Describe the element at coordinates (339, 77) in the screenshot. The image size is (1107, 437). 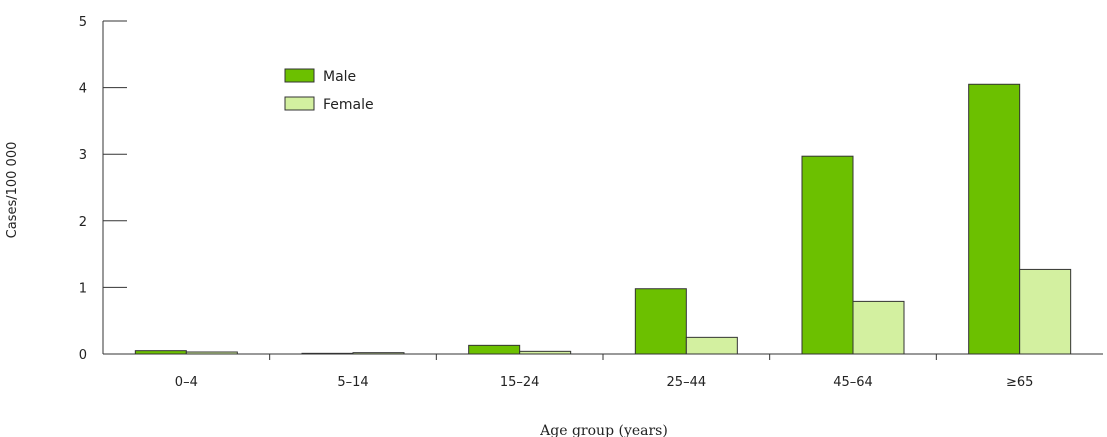
I see `legend-label-male: Male` at that location.